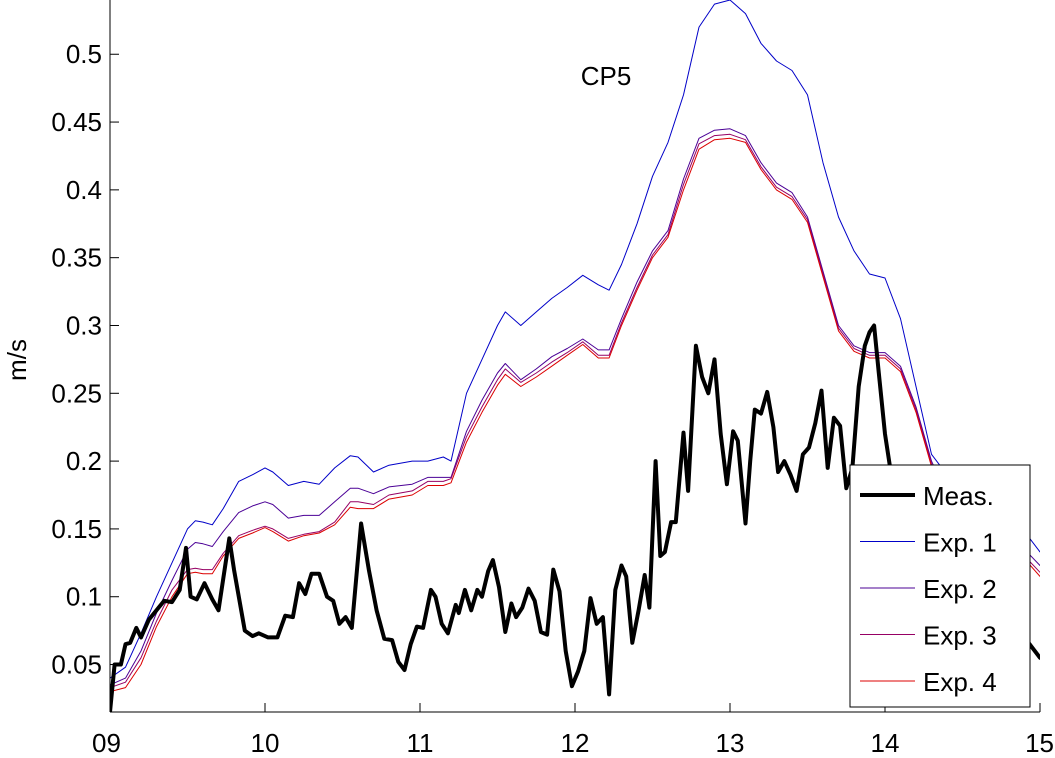 The image size is (1055, 758). Describe the element at coordinates (420, 743) in the screenshot. I see `x-tick-label: 11` at that location.